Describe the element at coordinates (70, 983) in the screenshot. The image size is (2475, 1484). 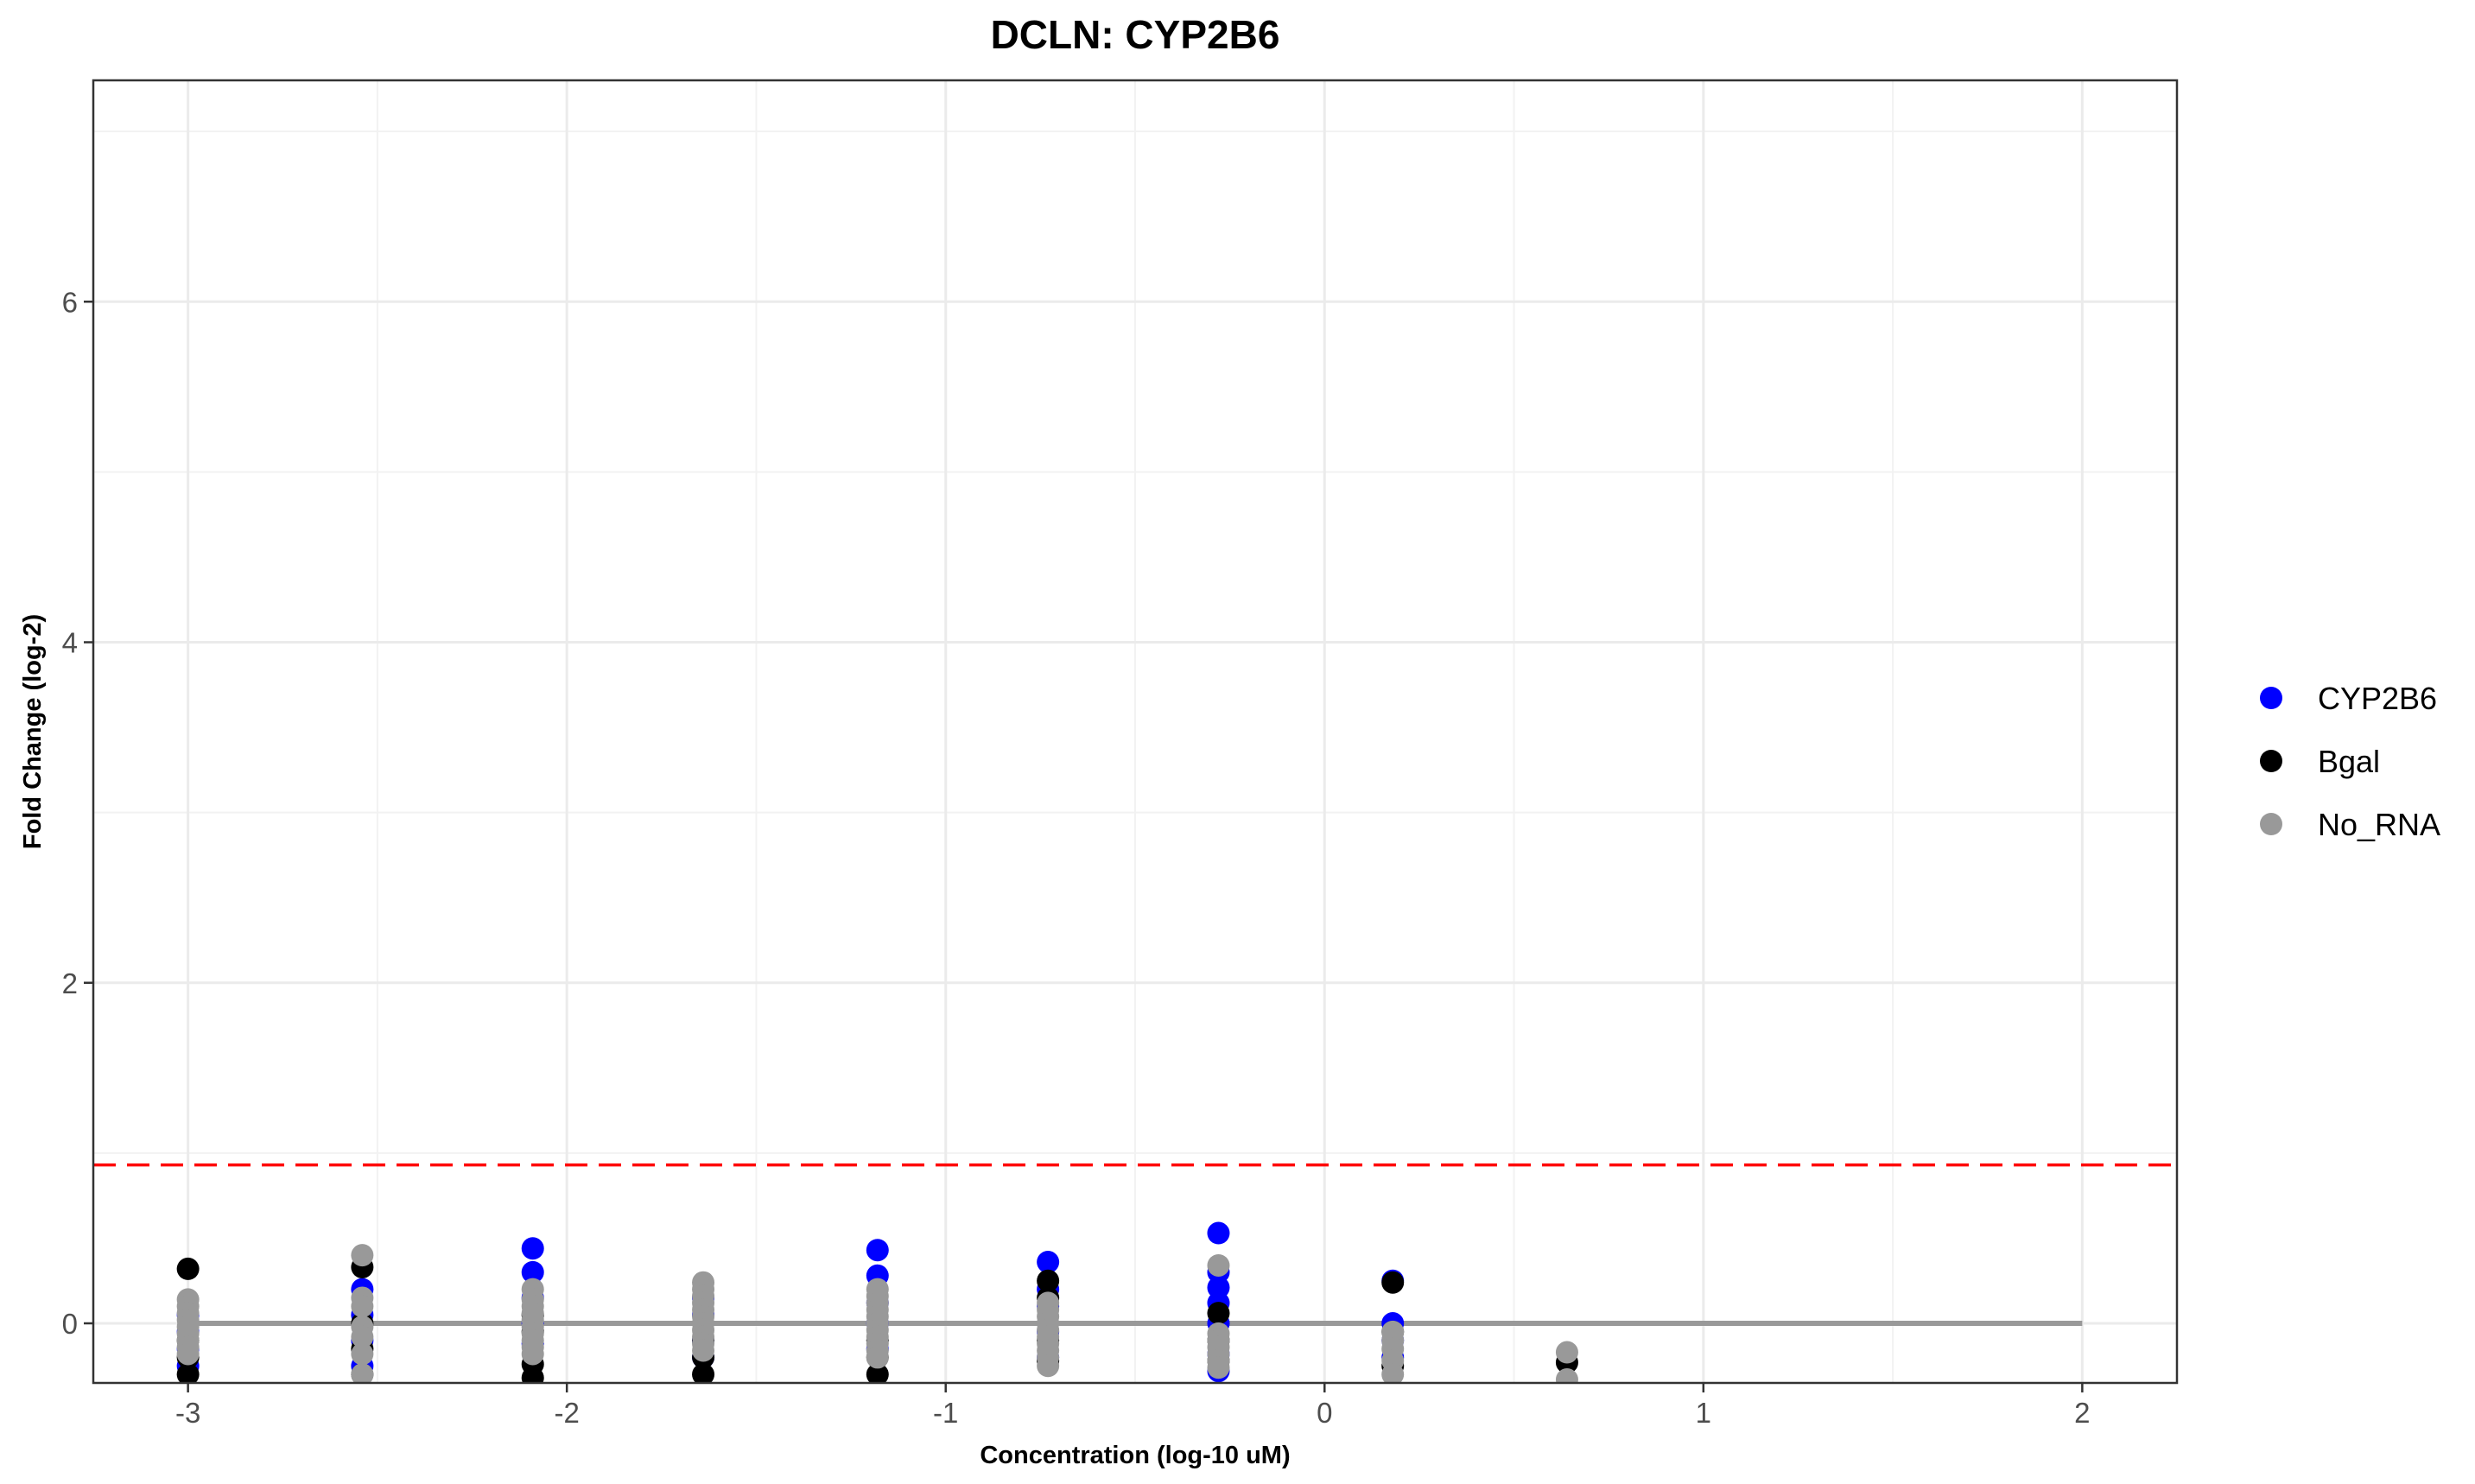
I see `y-tick-label: 2` at that location.